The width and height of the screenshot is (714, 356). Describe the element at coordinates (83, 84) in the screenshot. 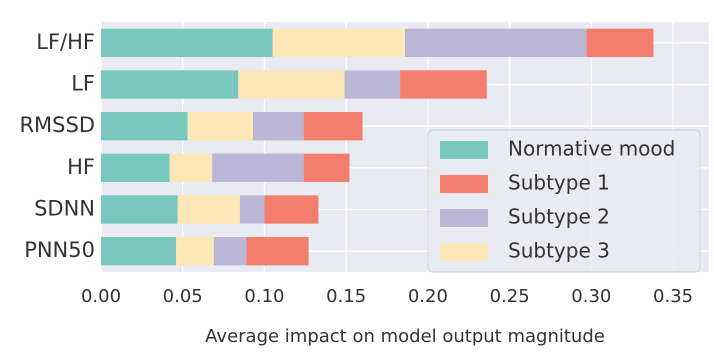

I see `y-tick-label: LF` at that location.